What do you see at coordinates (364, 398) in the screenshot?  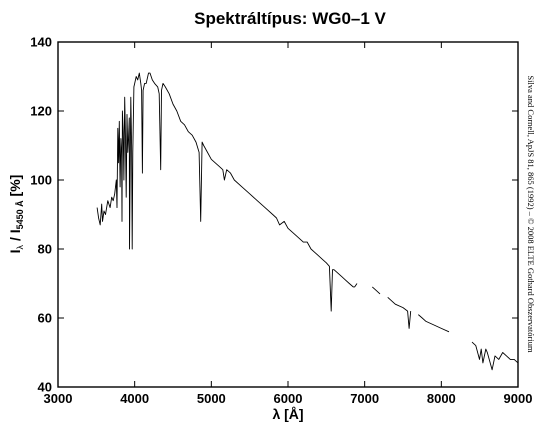 I see `x-tick-label: 7000` at bounding box center [364, 398].